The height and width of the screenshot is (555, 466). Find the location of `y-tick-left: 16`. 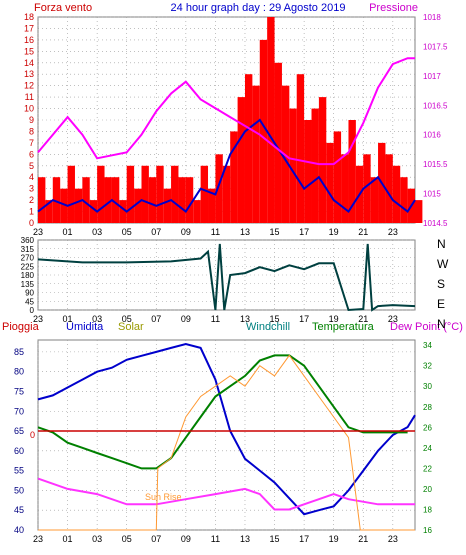

y-tick-left: 16 is located at coordinates (29, 40).